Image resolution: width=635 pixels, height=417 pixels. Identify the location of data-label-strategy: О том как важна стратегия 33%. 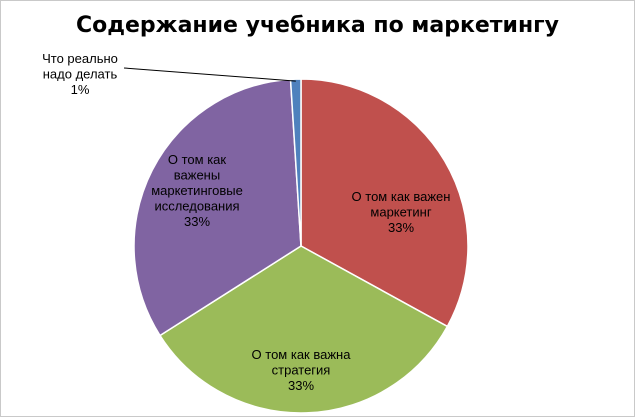
(302, 370).